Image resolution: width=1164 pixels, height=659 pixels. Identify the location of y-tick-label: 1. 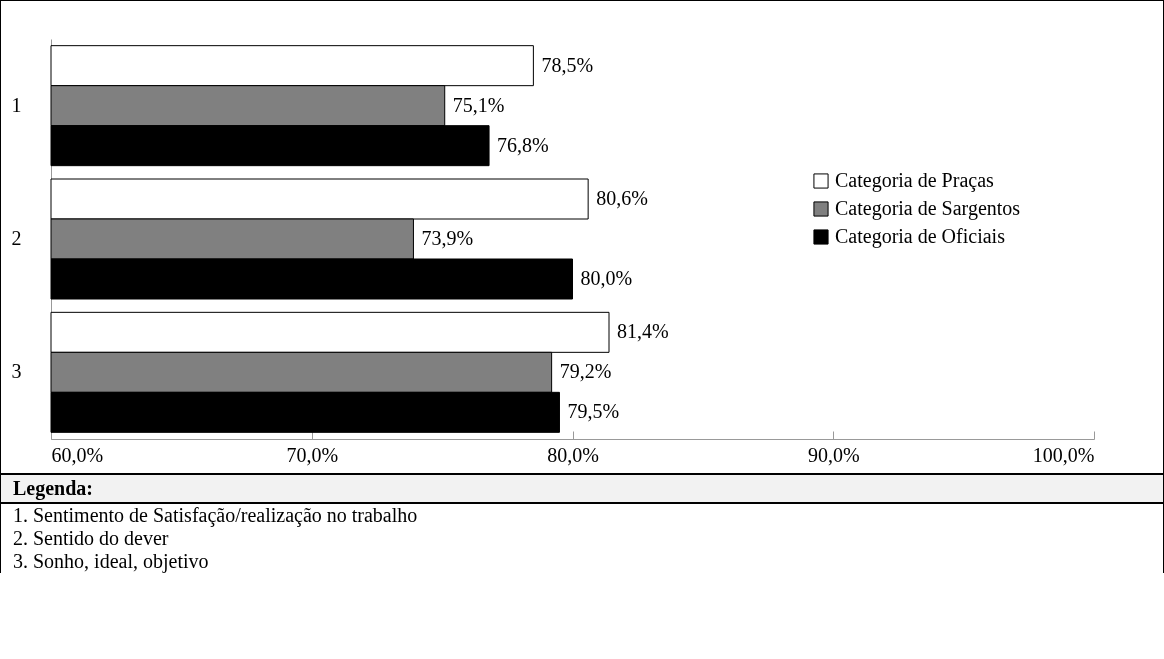
(16, 104).